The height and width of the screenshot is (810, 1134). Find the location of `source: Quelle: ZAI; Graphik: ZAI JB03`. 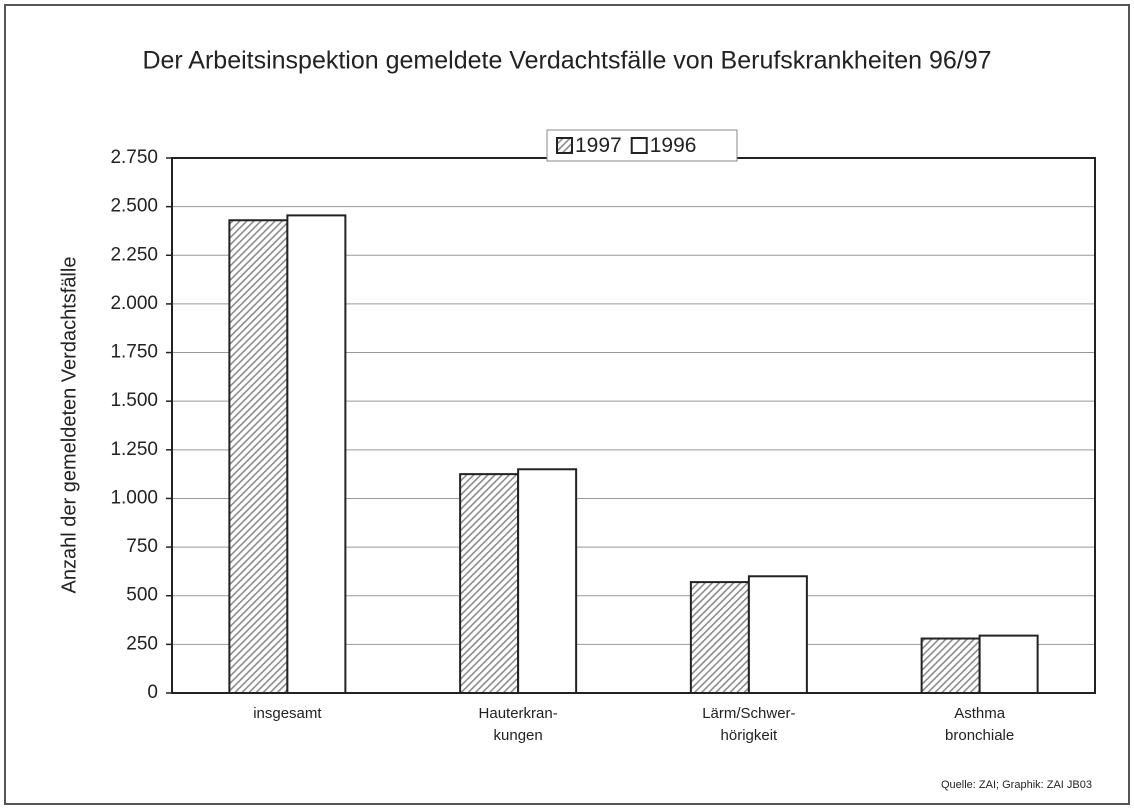

source: Quelle: ZAI; Graphik: ZAI JB03 is located at coordinates (1016, 785).